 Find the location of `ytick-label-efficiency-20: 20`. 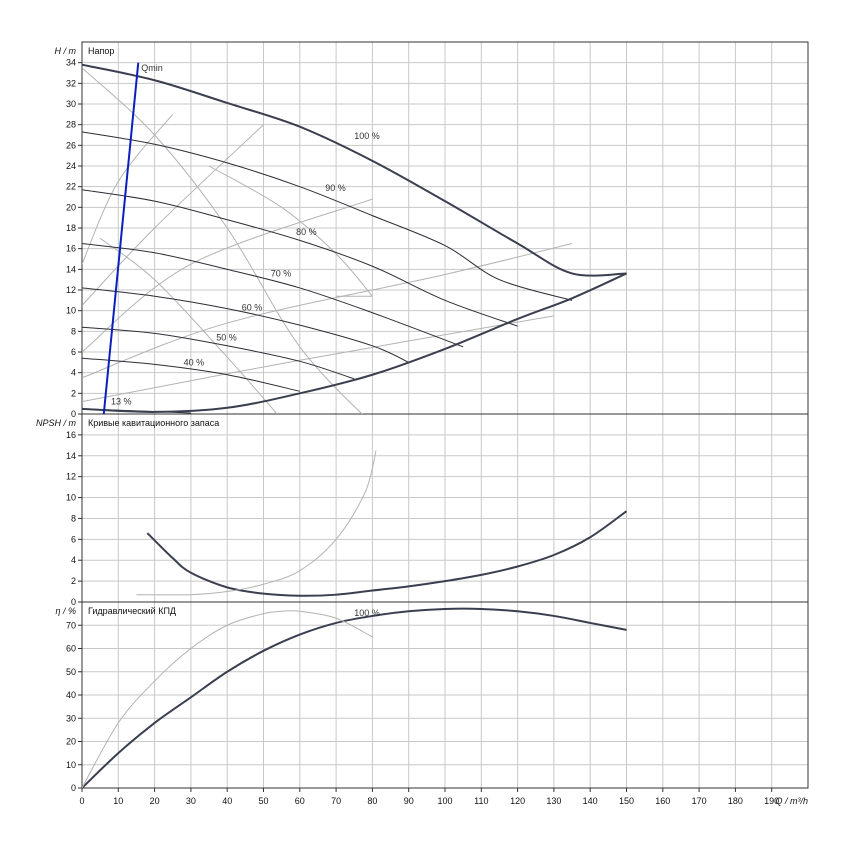

ytick-label-efficiency-20: 20 is located at coordinates (71, 742).